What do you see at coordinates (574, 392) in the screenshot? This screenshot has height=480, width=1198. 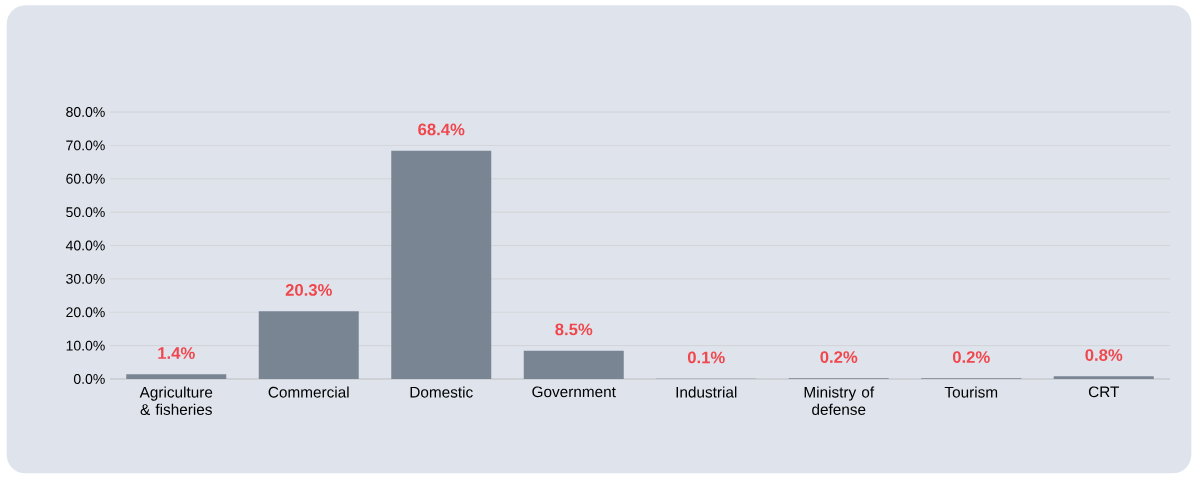 I see `x-tick-label: Government` at bounding box center [574, 392].